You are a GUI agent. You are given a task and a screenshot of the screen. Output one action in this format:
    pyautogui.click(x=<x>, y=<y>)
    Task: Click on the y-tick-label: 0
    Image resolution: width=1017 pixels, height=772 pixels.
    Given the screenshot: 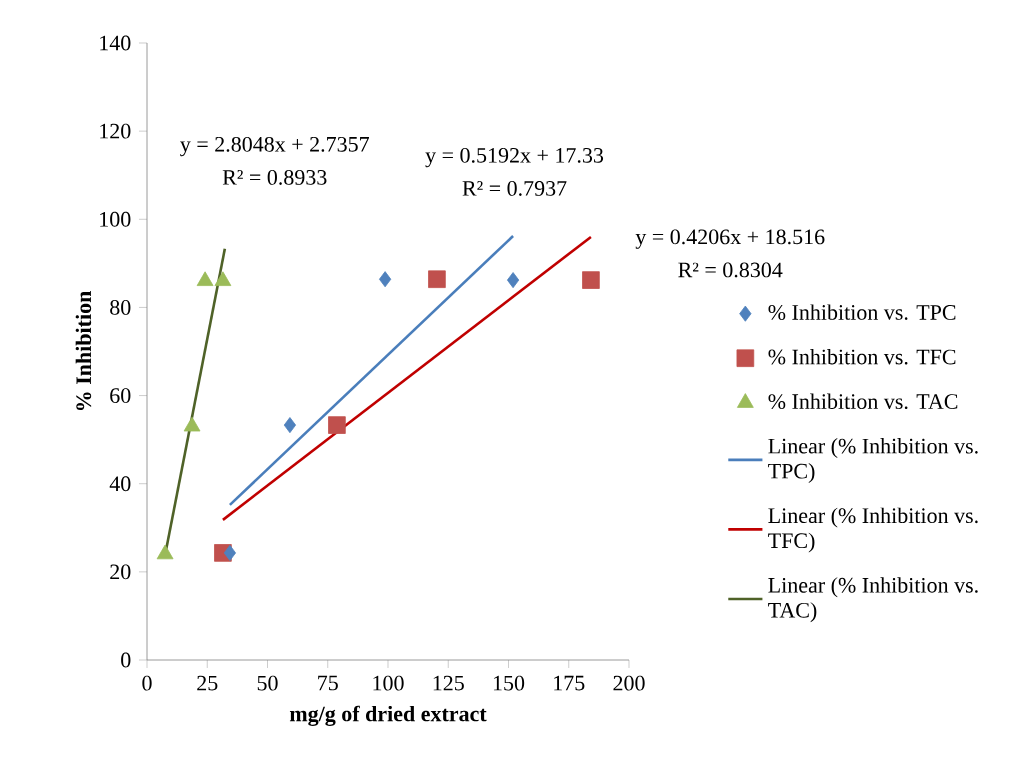 What is the action you would take?
    pyautogui.click(x=126, y=660)
    